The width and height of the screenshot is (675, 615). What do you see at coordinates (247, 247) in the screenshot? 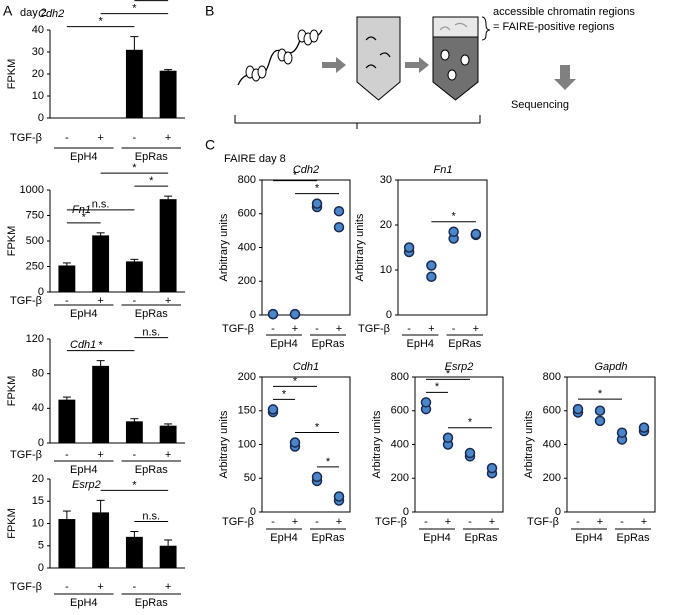
I see `y-tick-label: 400` at bounding box center [247, 247].